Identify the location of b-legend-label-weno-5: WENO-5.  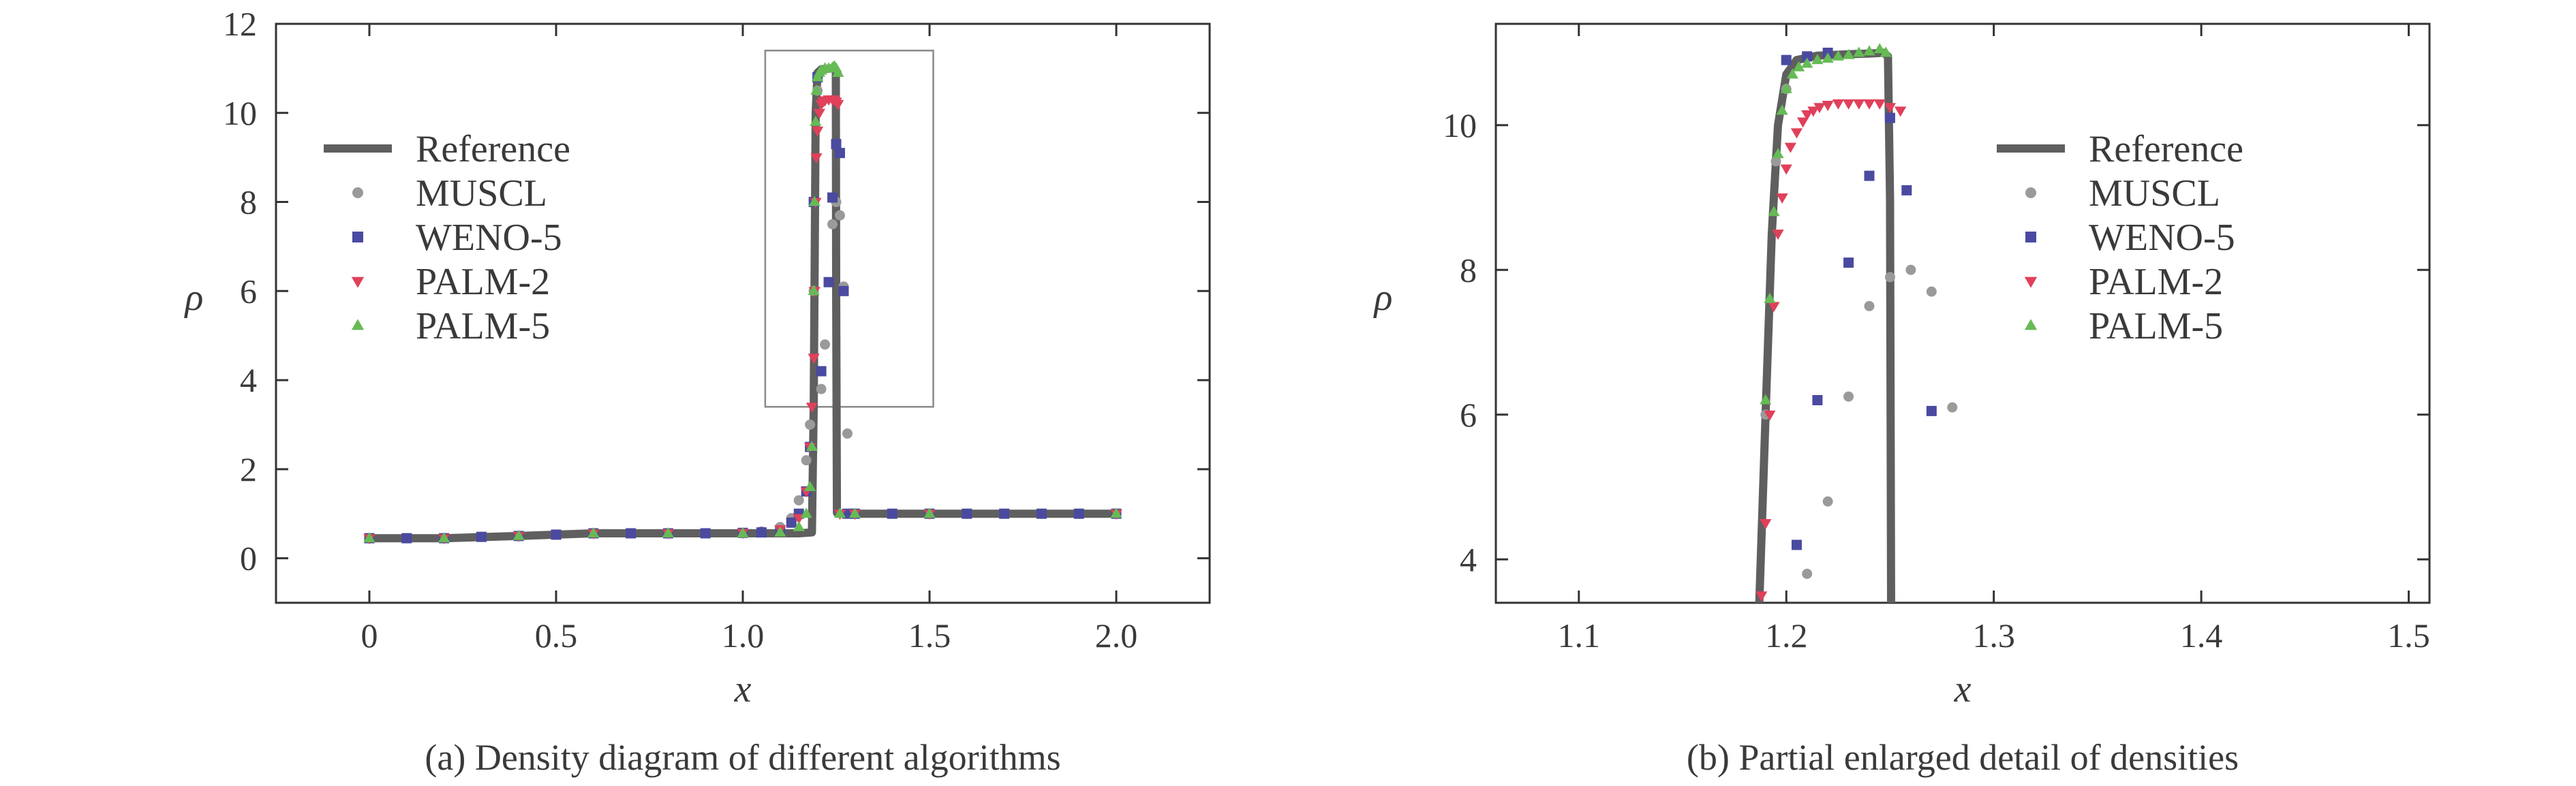
(2162, 238).